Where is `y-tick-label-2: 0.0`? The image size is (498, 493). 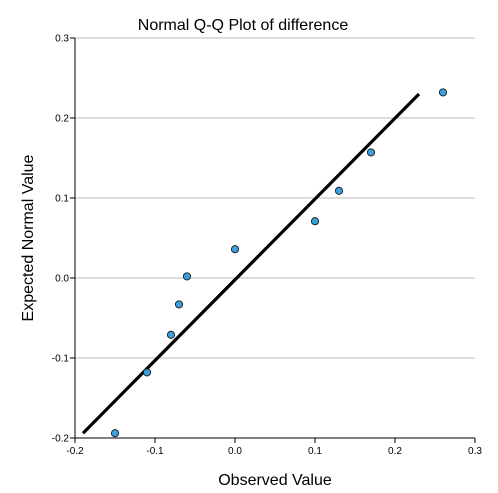 y-tick-label-2: 0.0 is located at coordinates (62, 279).